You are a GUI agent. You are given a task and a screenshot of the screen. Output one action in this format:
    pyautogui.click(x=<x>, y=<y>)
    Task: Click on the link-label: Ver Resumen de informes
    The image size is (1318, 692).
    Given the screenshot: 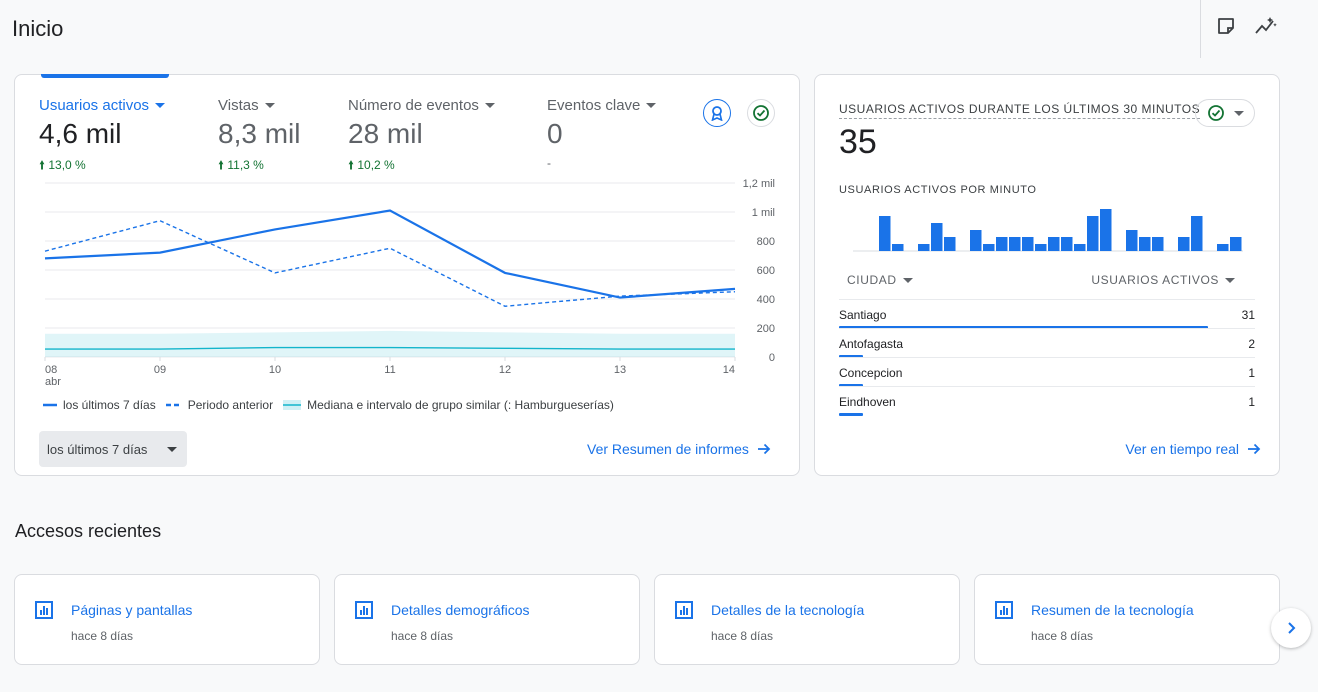 What is the action you would take?
    pyautogui.click(x=668, y=449)
    